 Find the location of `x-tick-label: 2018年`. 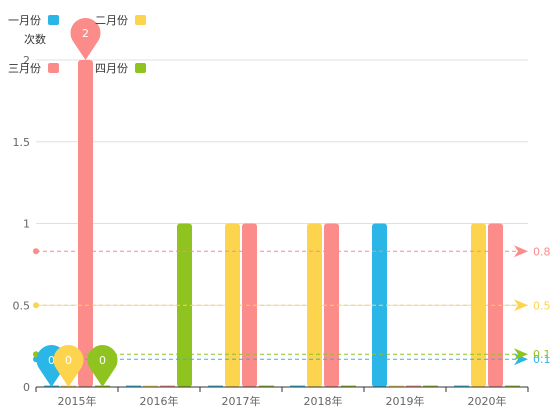

x-tick-label: 2018年 is located at coordinates (323, 401).